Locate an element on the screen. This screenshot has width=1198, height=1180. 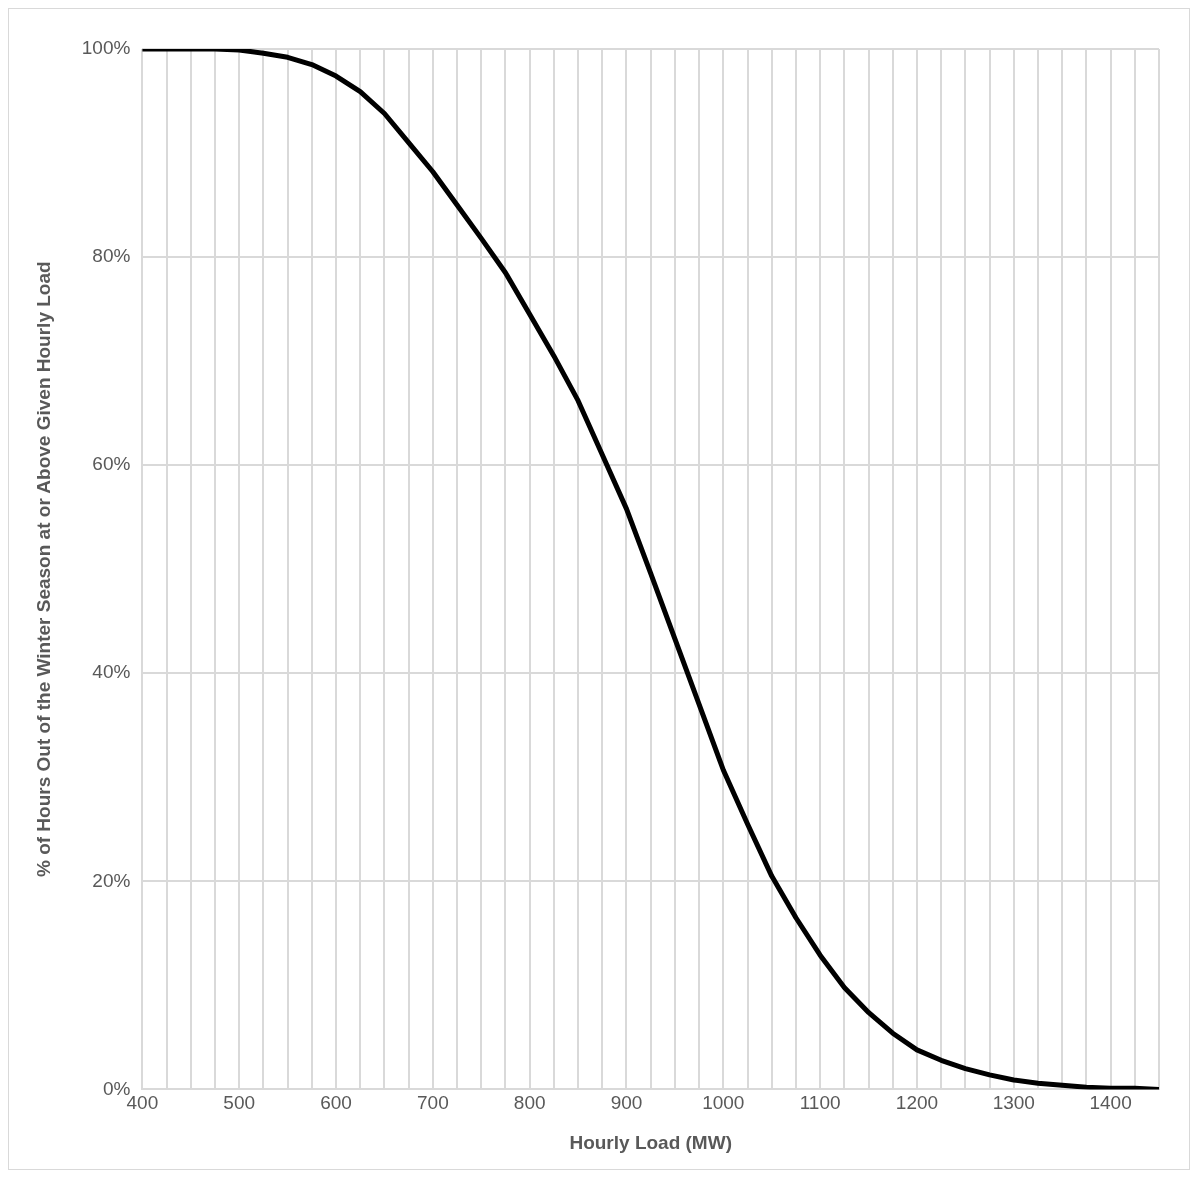
x-tick-label: 700 is located at coordinates (433, 1103).